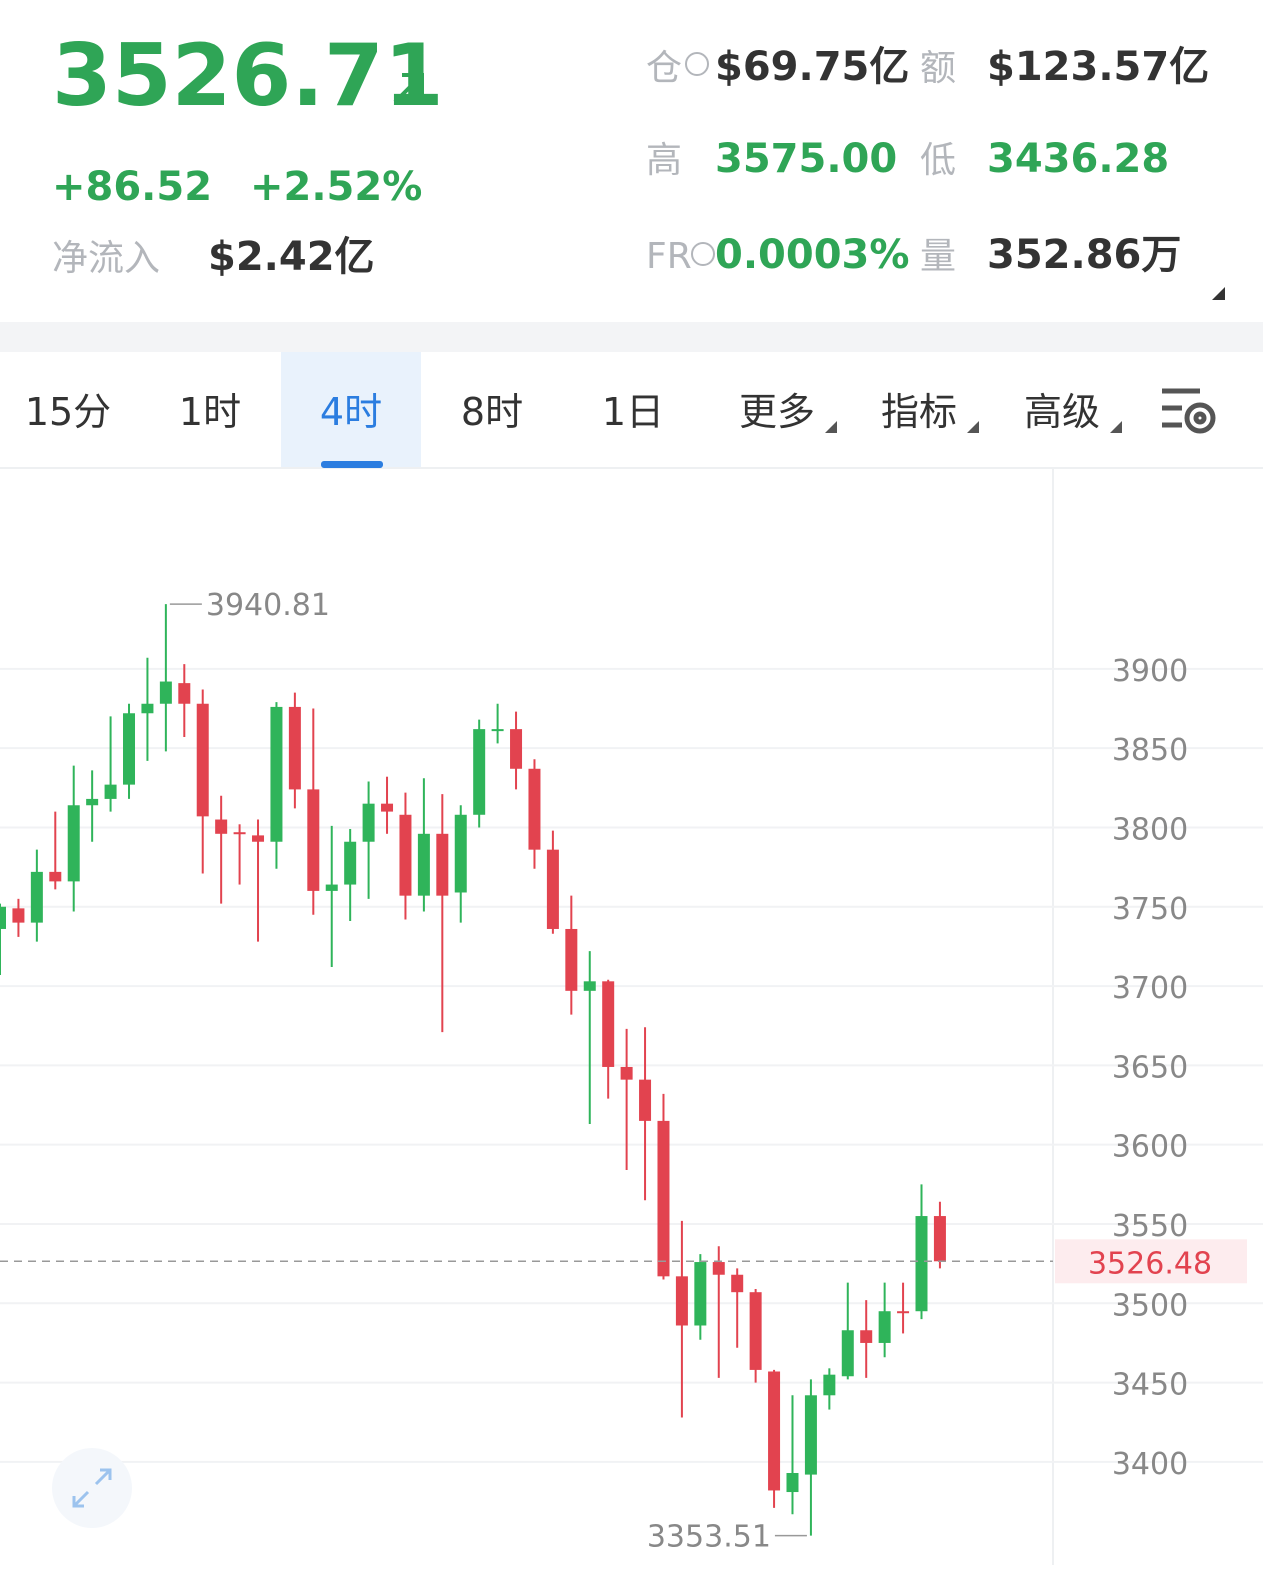 The image size is (1263, 1588). Describe the element at coordinates (1150, 1385) in the screenshot. I see `y-tick-label: 3450` at that location.